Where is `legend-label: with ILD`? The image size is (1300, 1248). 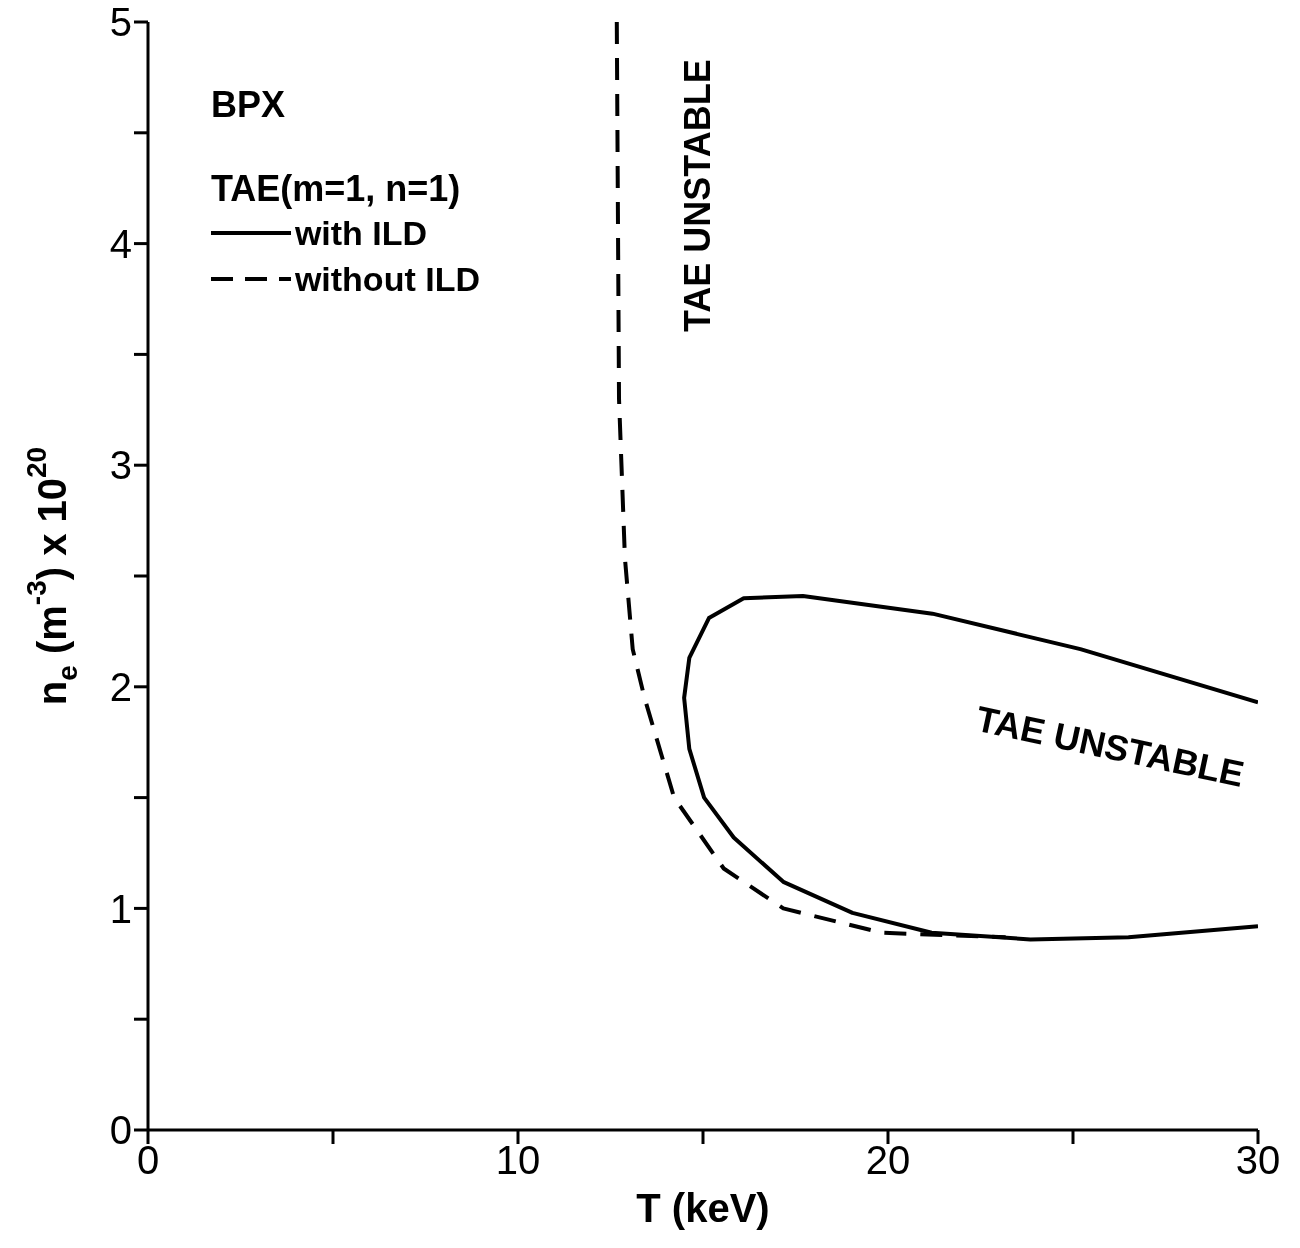 legend-label: with ILD is located at coordinates (361, 233).